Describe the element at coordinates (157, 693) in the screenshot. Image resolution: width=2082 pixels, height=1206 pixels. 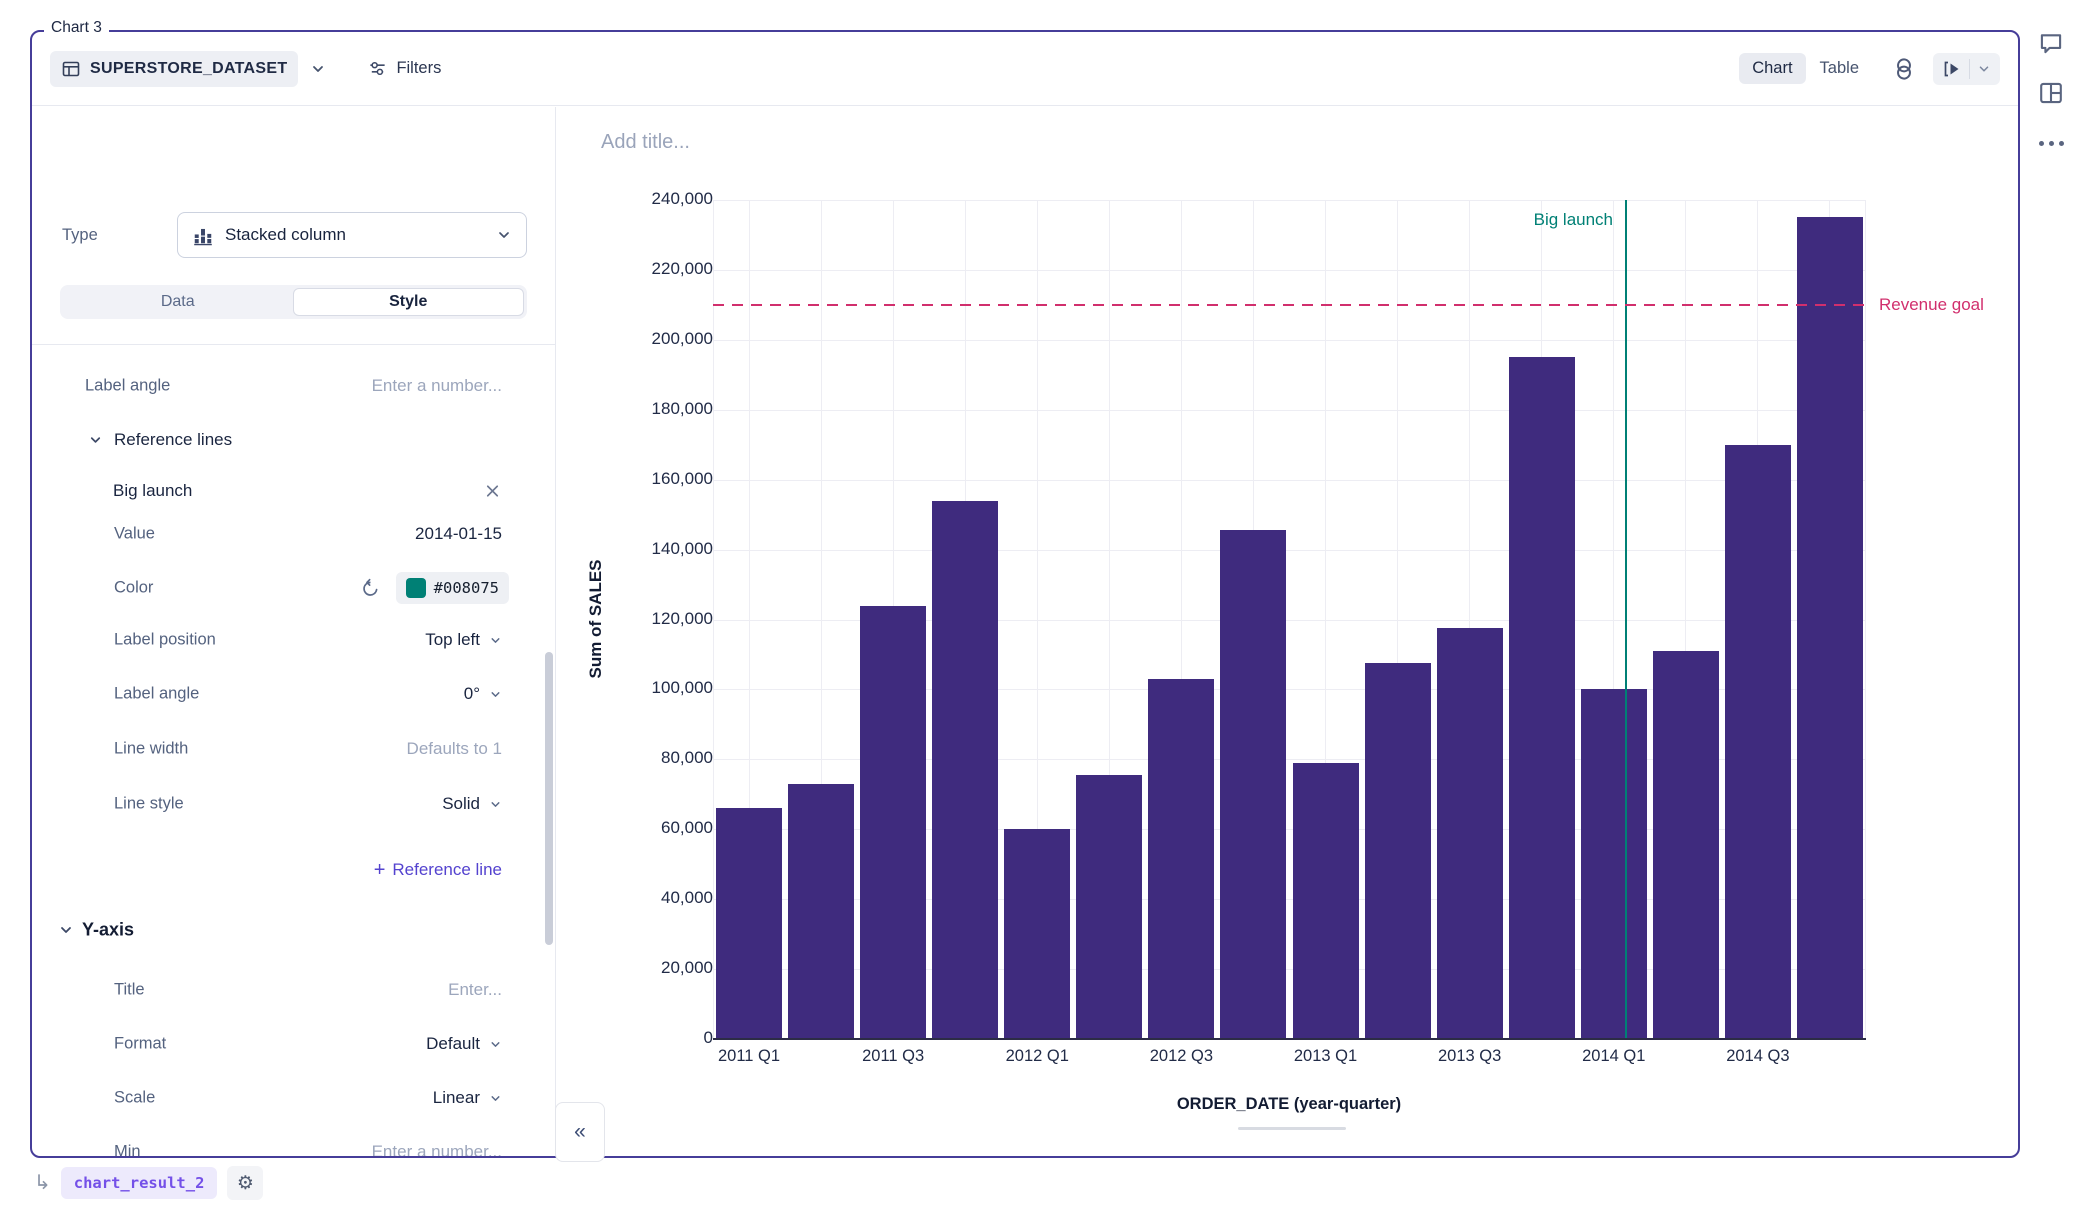
I see `ref-label-angle-label: Label angle` at that location.